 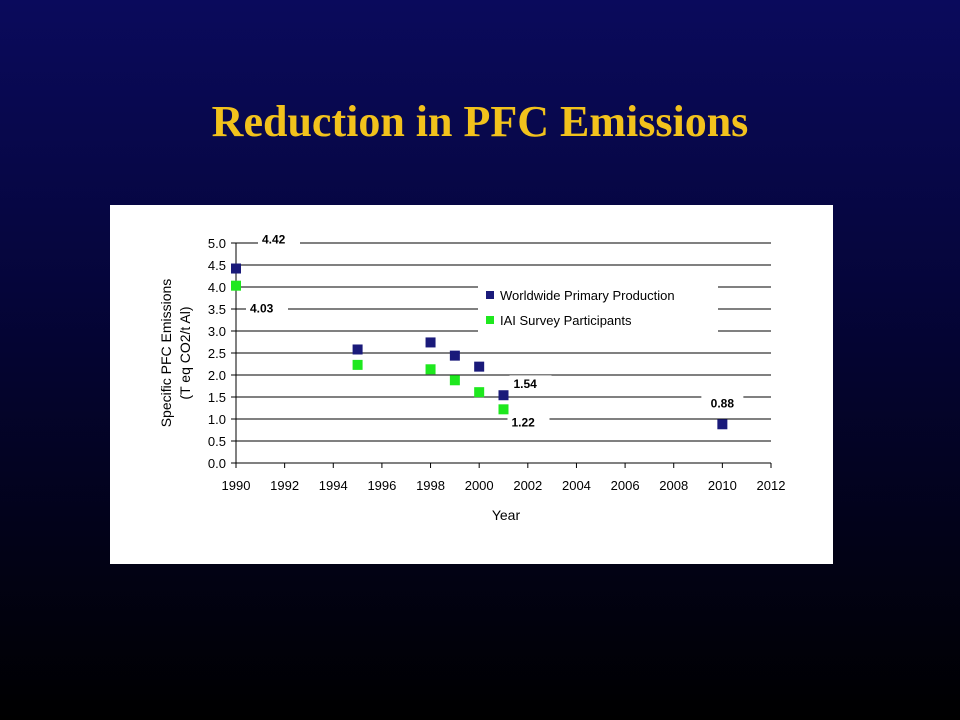 What do you see at coordinates (598, 310) in the screenshot?
I see `legend-box` at bounding box center [598, 310].